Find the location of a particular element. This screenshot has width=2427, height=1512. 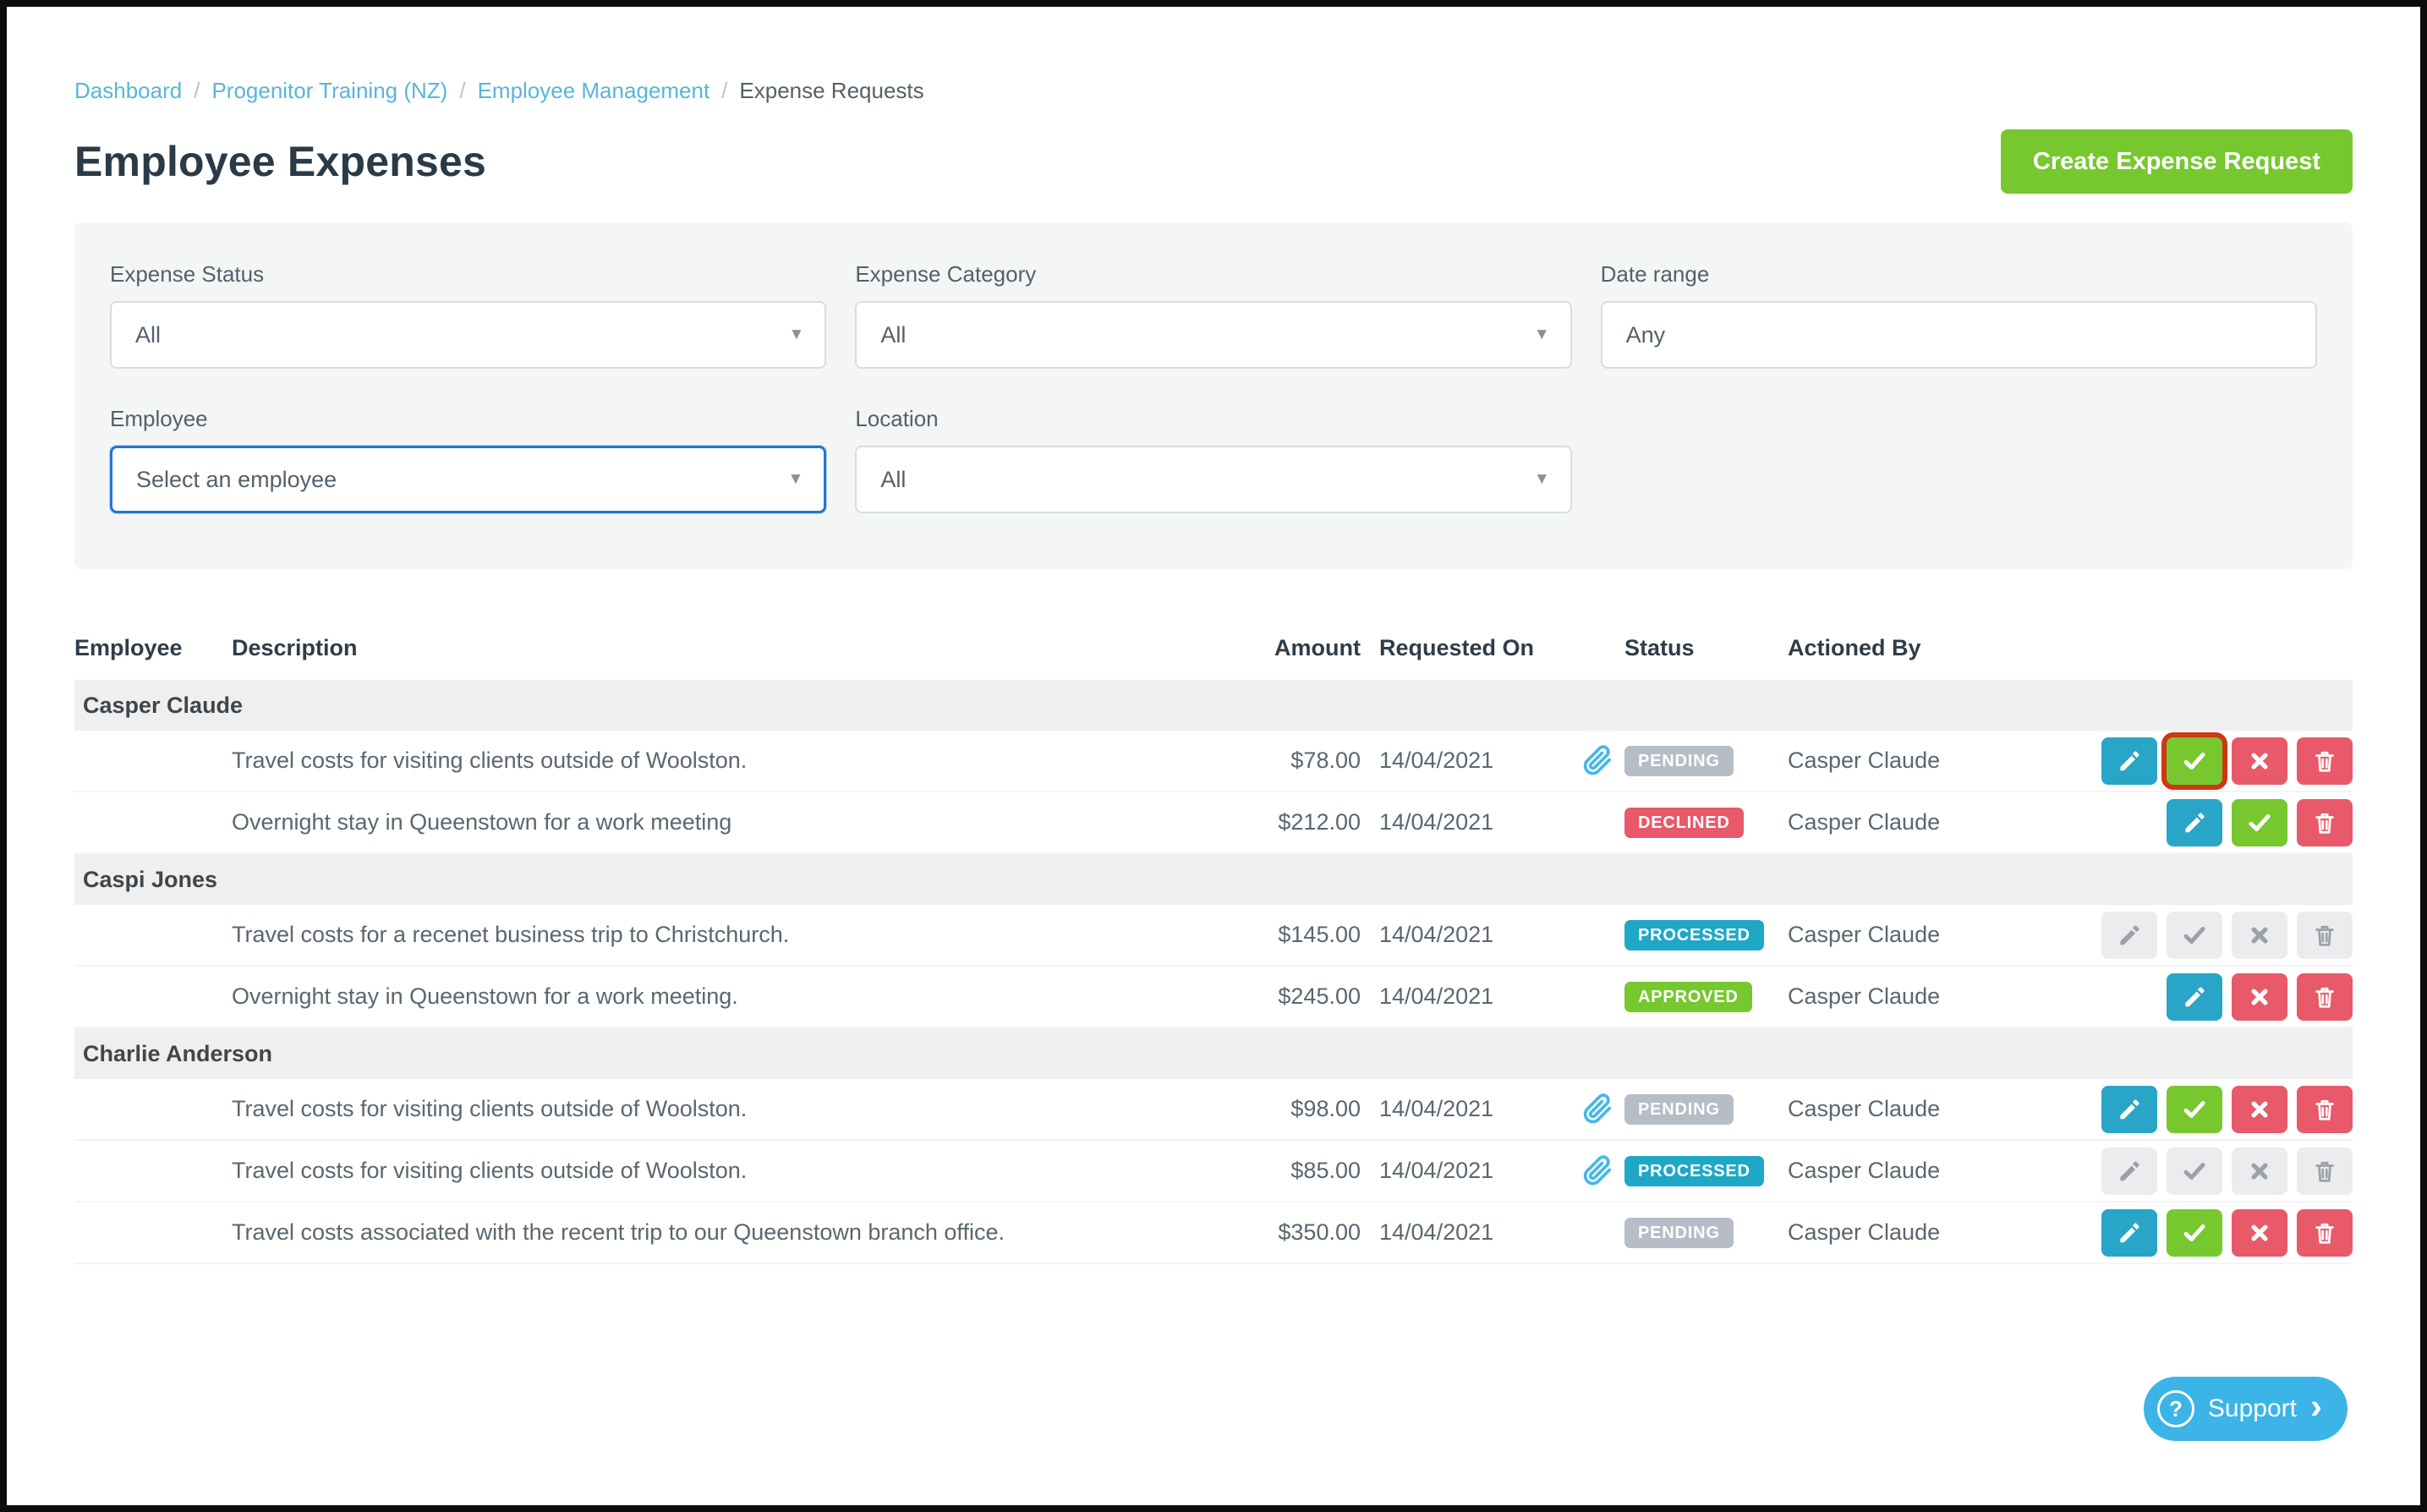

create-expense-request-button: Create Expense Request is located at coordinates (2176, 161).